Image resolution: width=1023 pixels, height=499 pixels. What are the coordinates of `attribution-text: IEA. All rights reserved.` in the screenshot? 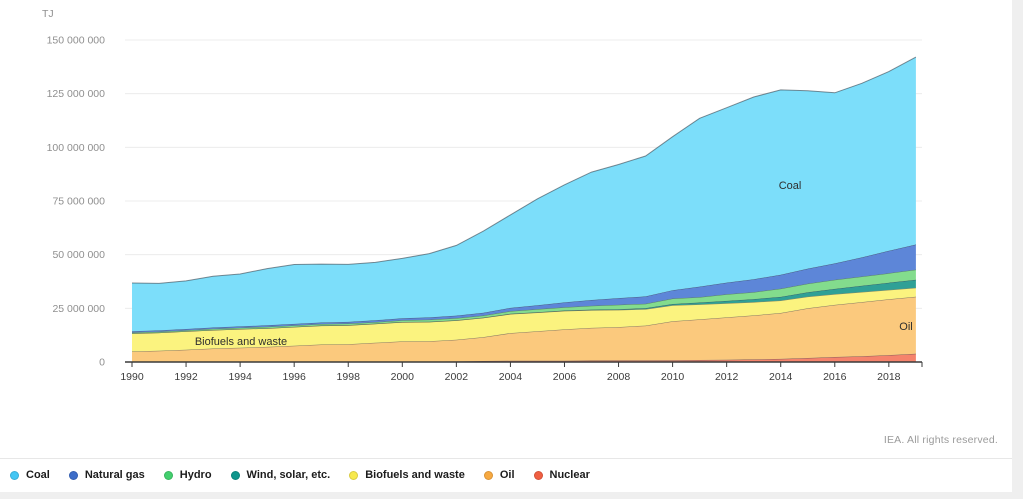 It's located at (940, 440).